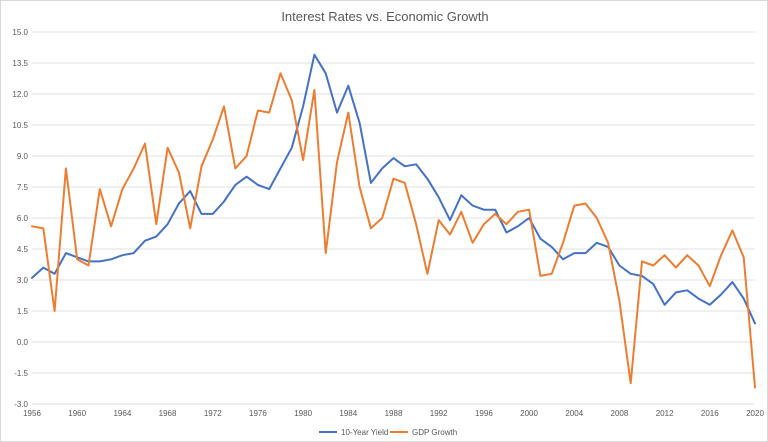 The width and height of the screenshot is (768, 442). Describe the element at coordinates (20, 94) in the screenshot. I see `y-tick-label: 12.0` at that location.